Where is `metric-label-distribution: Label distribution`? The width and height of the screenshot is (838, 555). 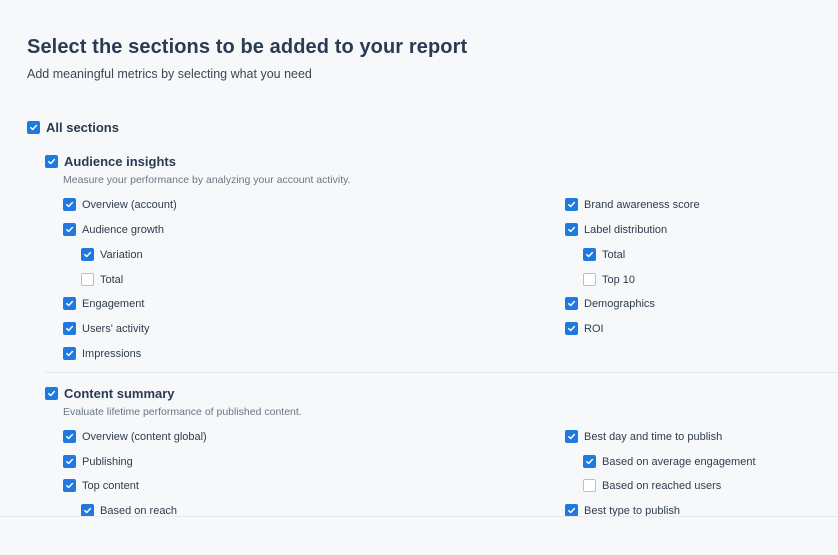
metric-label-distribution: Label distribution is located at coordinates (616, 229).